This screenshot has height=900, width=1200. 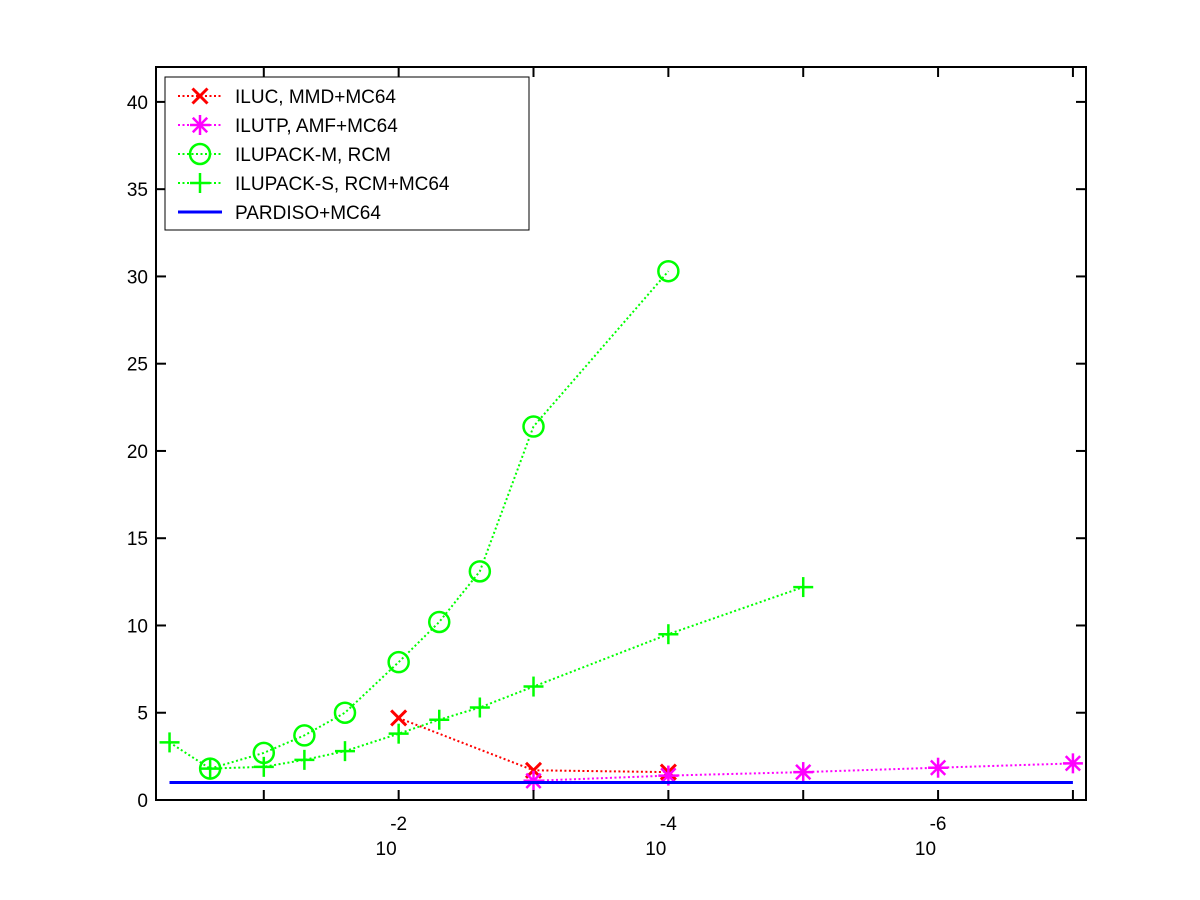 I want to click on legend-entry: ILUPACK-M, RCM, so click(x=284, y=154).